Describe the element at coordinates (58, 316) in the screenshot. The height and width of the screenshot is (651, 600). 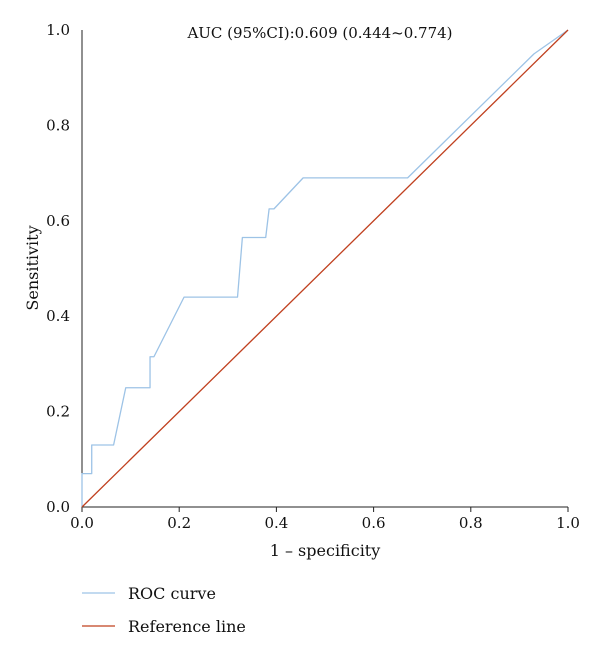
I see `y-tick-label: 0.4` at that location.